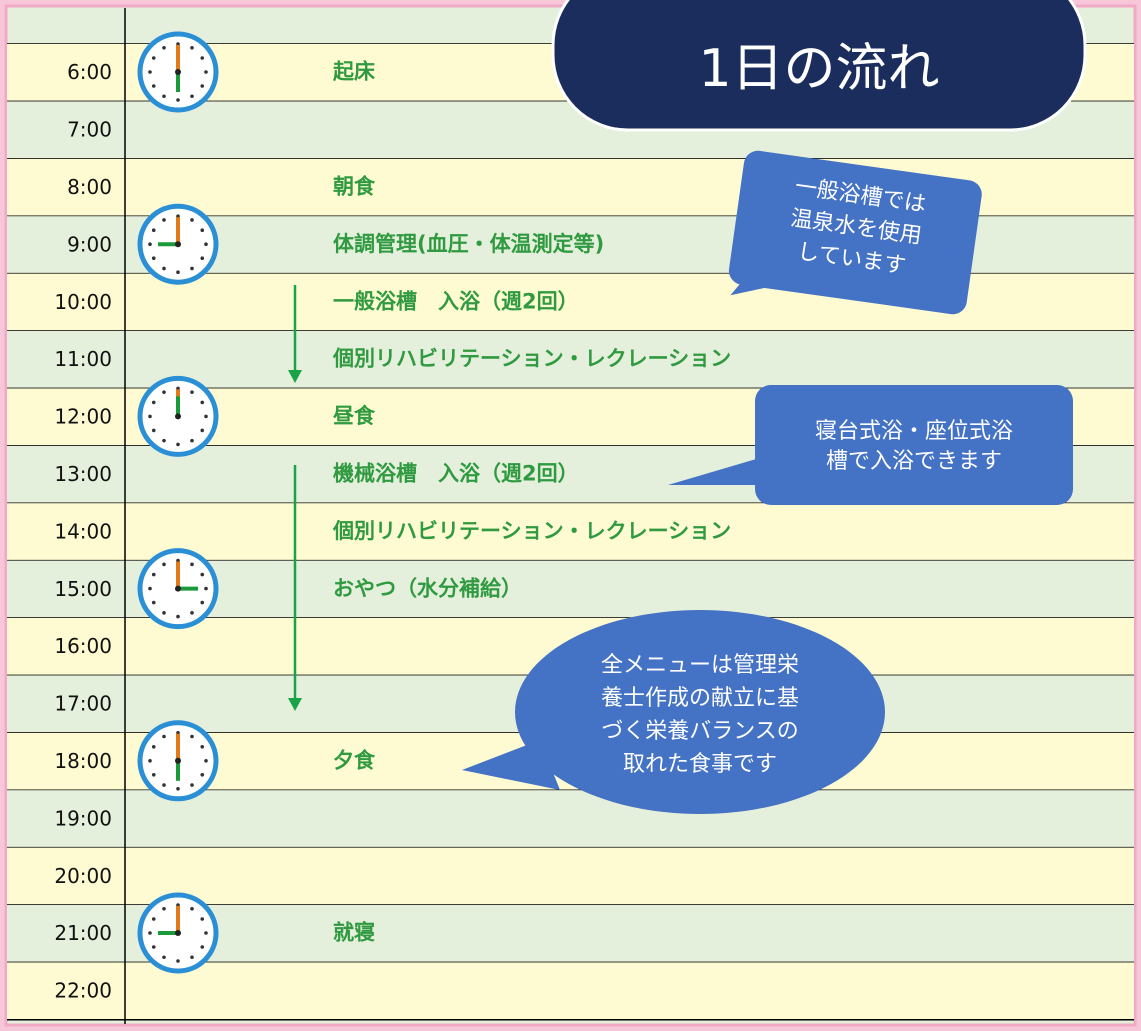 The height and width of the screenshot is (1031, 1141). What do you see at coordinates (83, 876) in the screenshot?
I see `time-label: 20:00` at bounding box center [83, 876].